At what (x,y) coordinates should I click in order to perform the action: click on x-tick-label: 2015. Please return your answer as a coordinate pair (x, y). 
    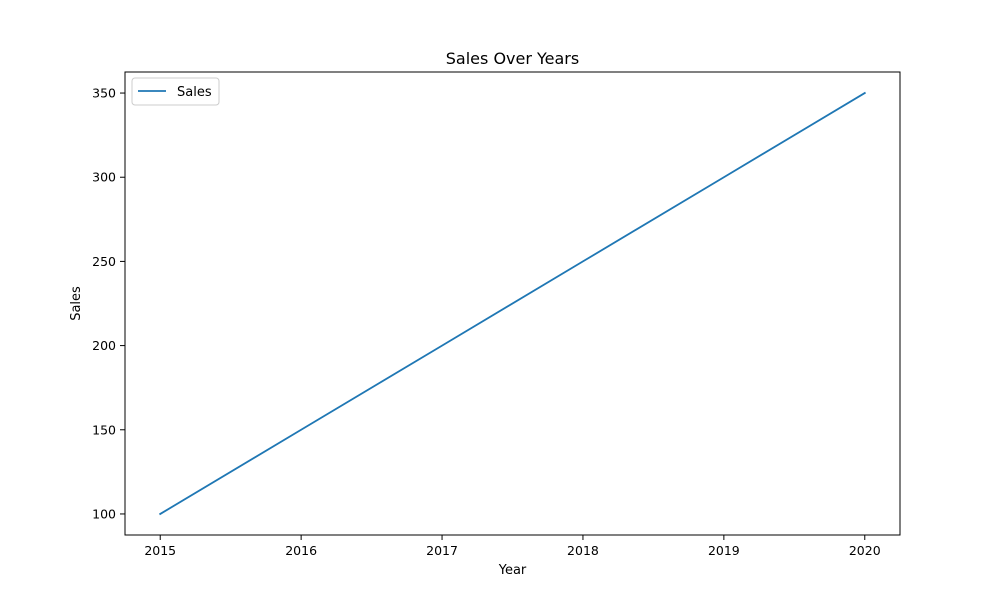
    Looking at the image, I should click on (160, 550).